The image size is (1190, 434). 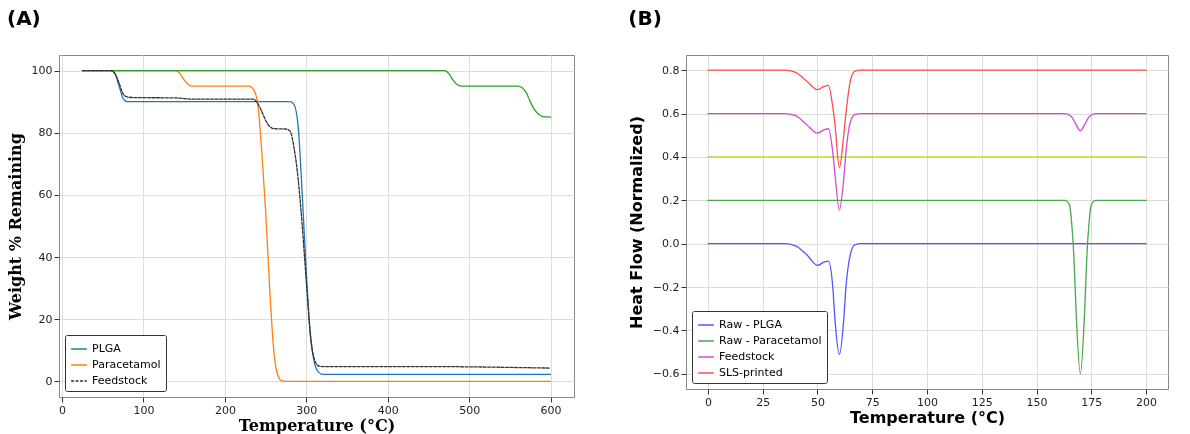 I want to click on y-tick-label: 0.2, so click(x=671, y=200).